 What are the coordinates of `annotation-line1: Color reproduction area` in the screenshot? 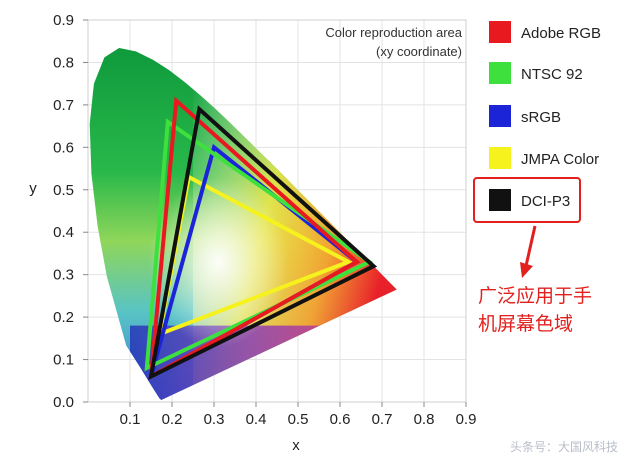 It's located at (393, 32).